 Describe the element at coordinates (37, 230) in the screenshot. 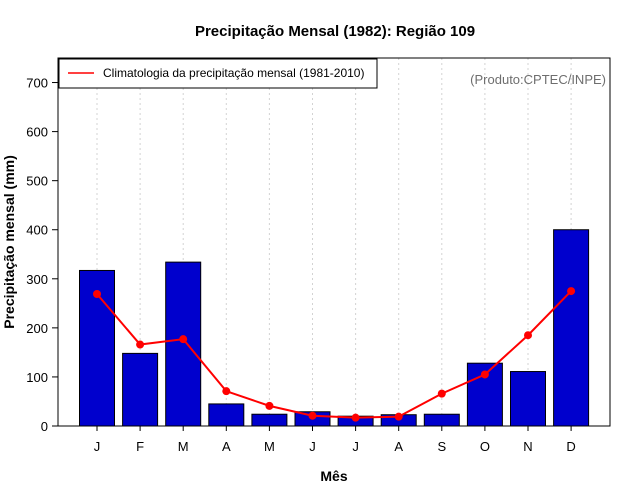

I see `y-tick-label: 400` at that location.